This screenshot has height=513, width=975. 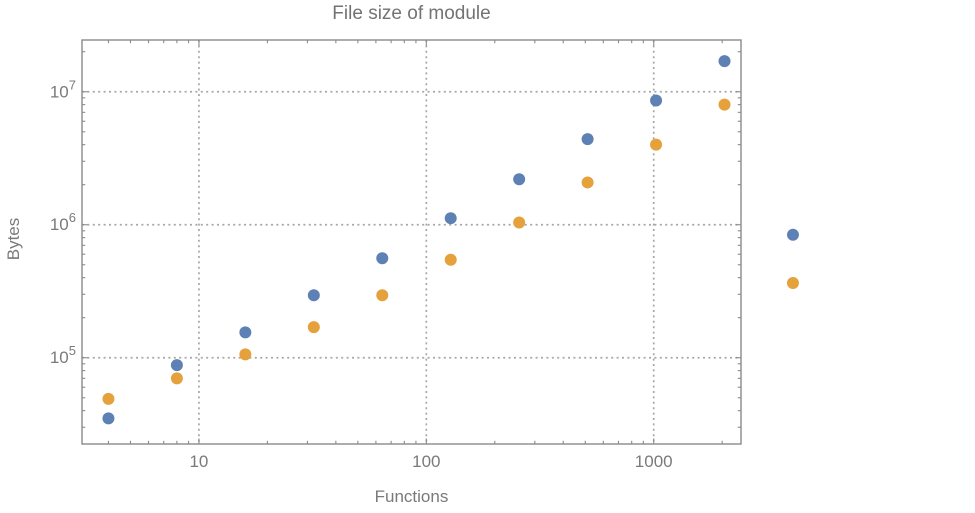 What do you see at coordinates (411, 496) in the screenshot?
I see `x-axis-label: Functions` at bounding box center [411, 496].